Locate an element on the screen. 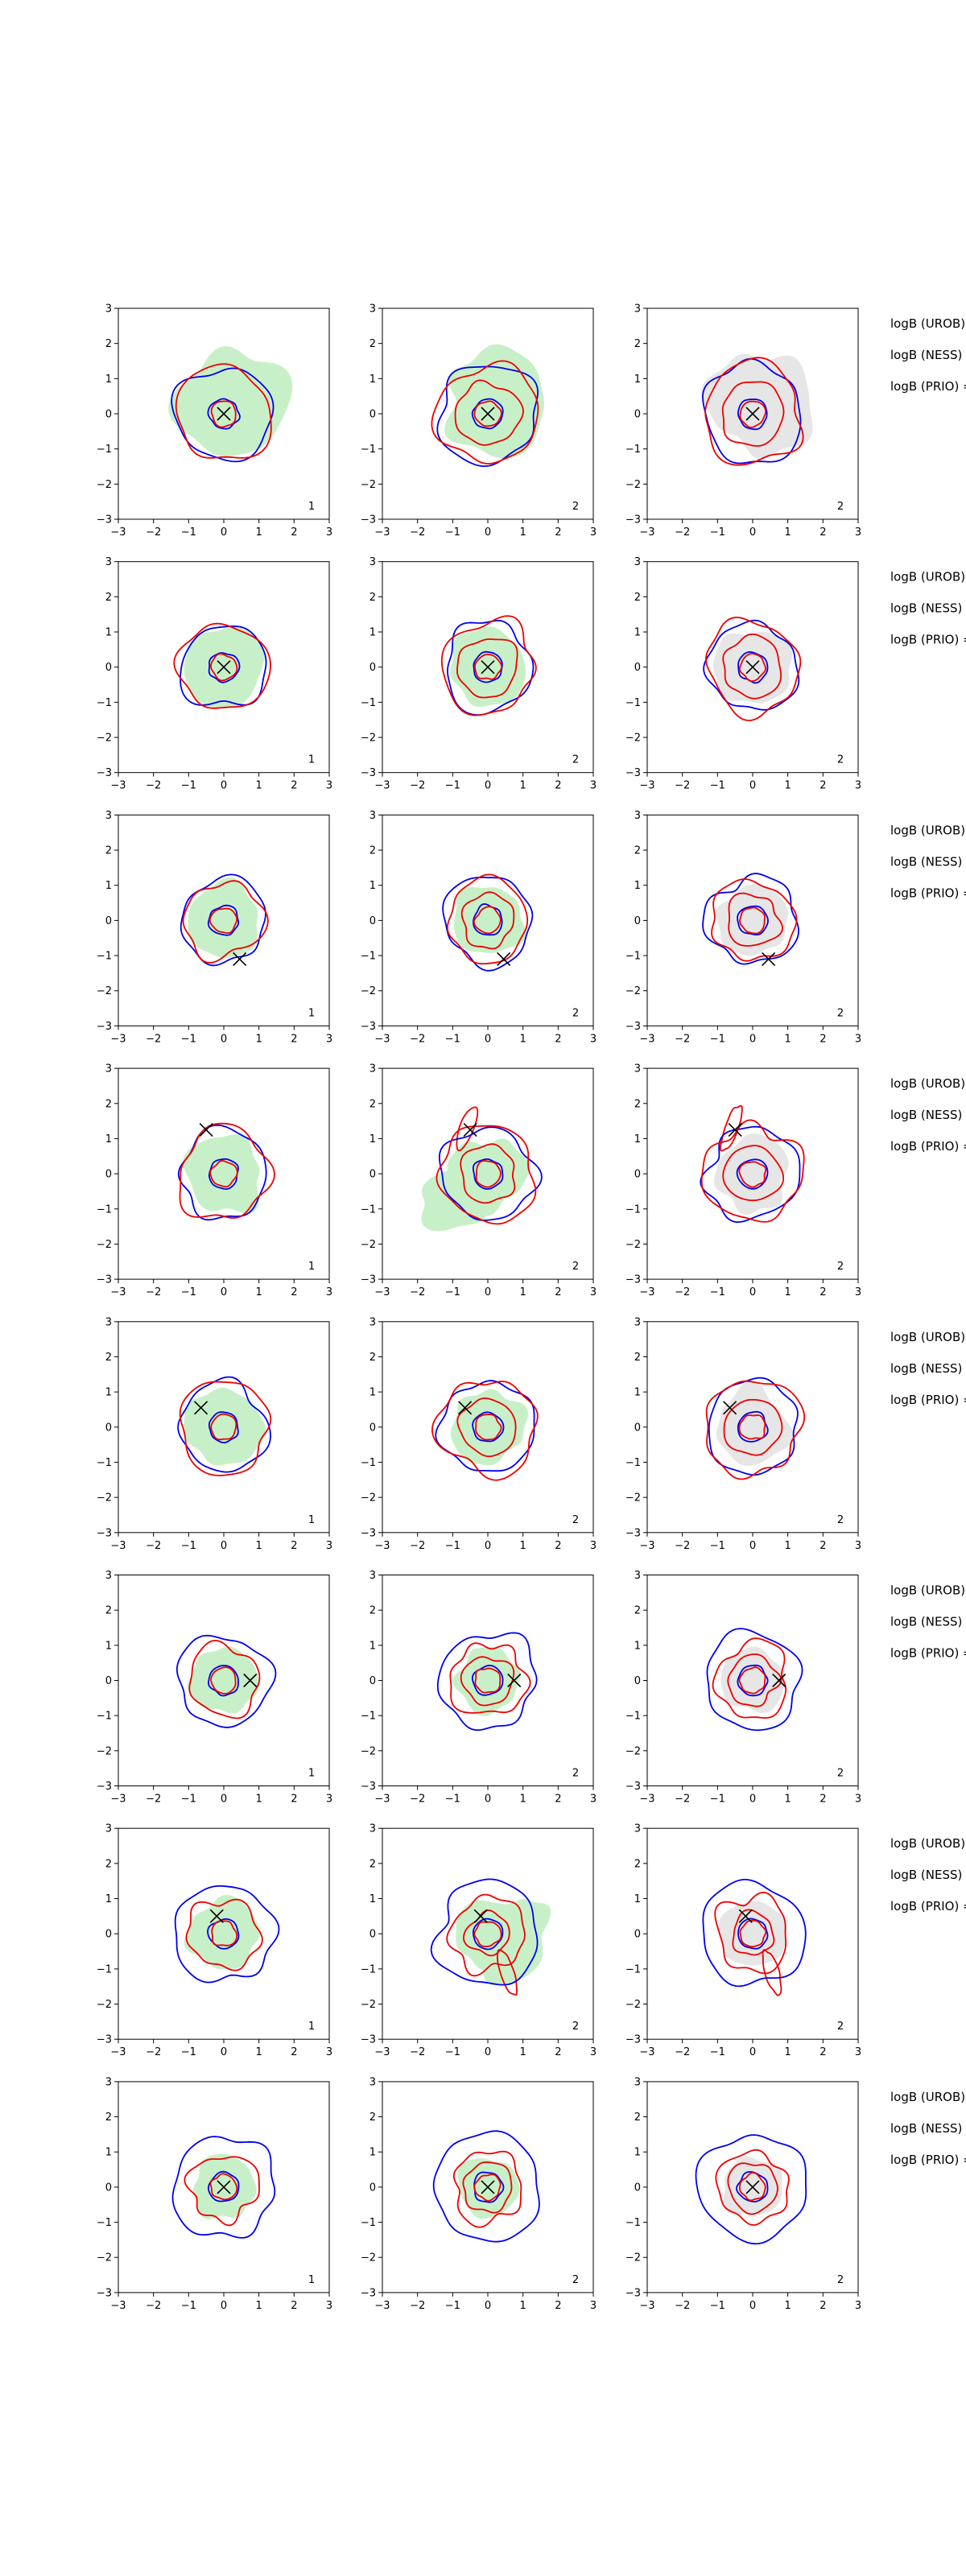  logb-text-2: logB (NESS) = is located at coordinates (928, 2128).